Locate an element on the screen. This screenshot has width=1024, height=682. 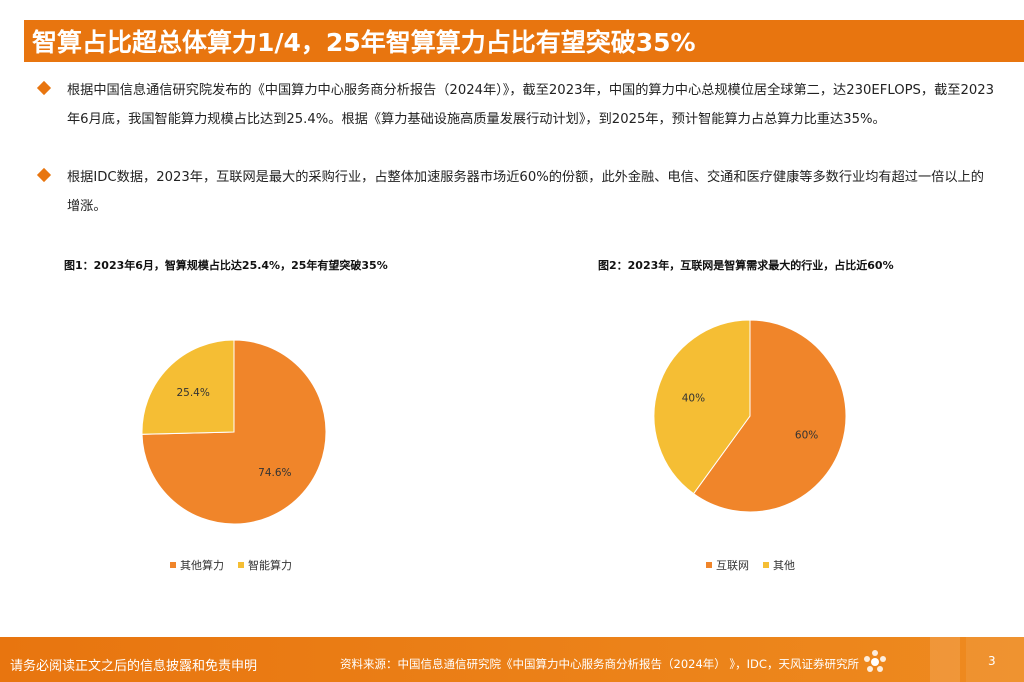
legend-item-1-1: 智能算力 is located at coordinates (265, 565).